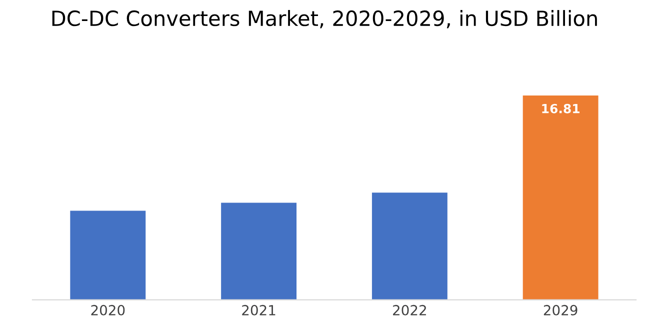  I want to click on x-tick-label: 2021, so click(259, 310).